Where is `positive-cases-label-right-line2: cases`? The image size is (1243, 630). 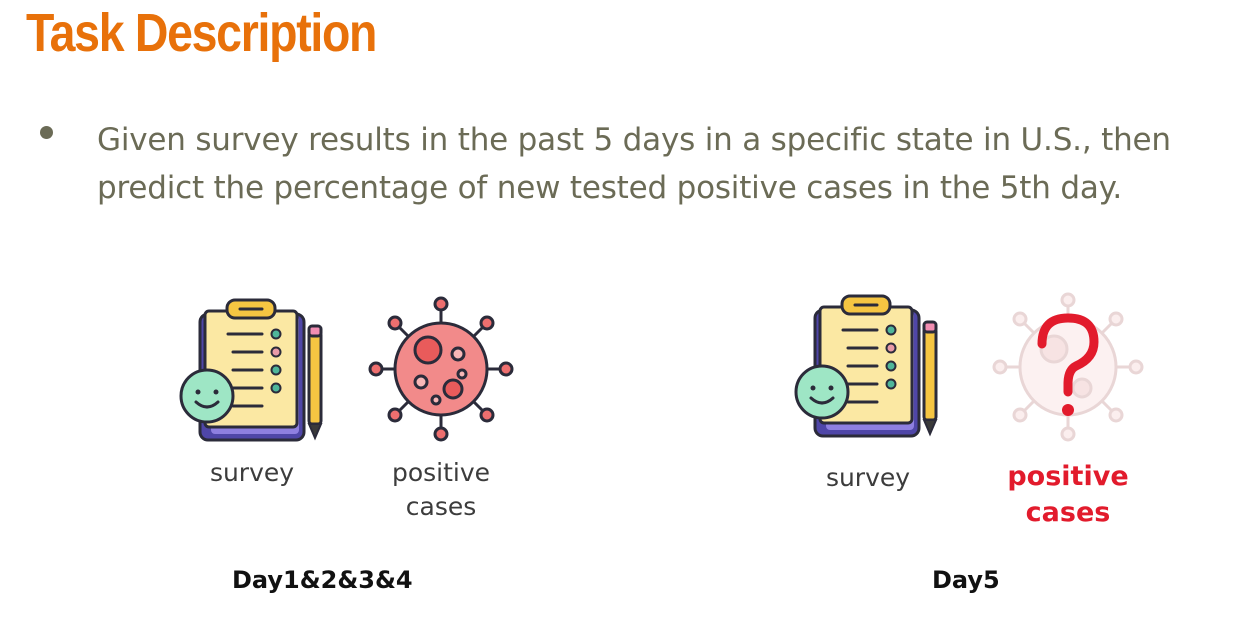 positive-cases-label-right-line2: cases is located at coordinates (1068, 512).